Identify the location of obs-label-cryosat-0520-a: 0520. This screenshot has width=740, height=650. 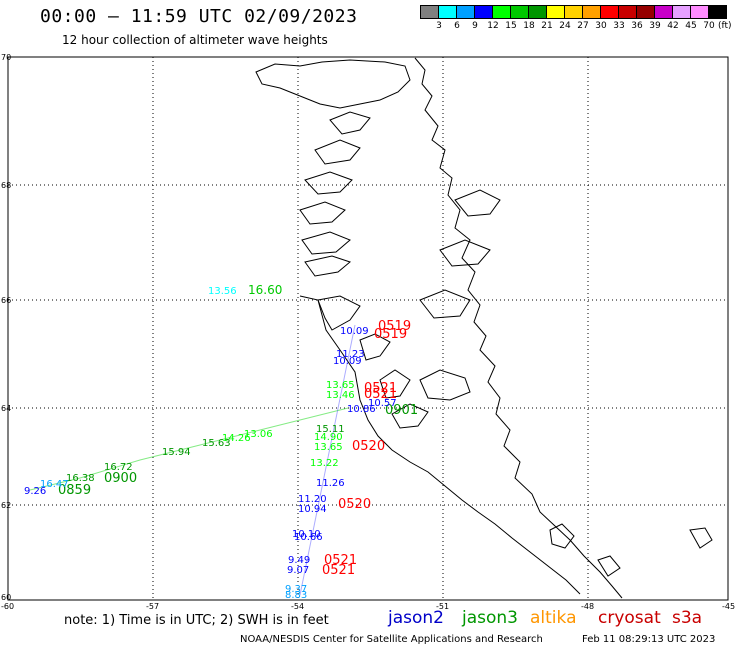
(368, 446).